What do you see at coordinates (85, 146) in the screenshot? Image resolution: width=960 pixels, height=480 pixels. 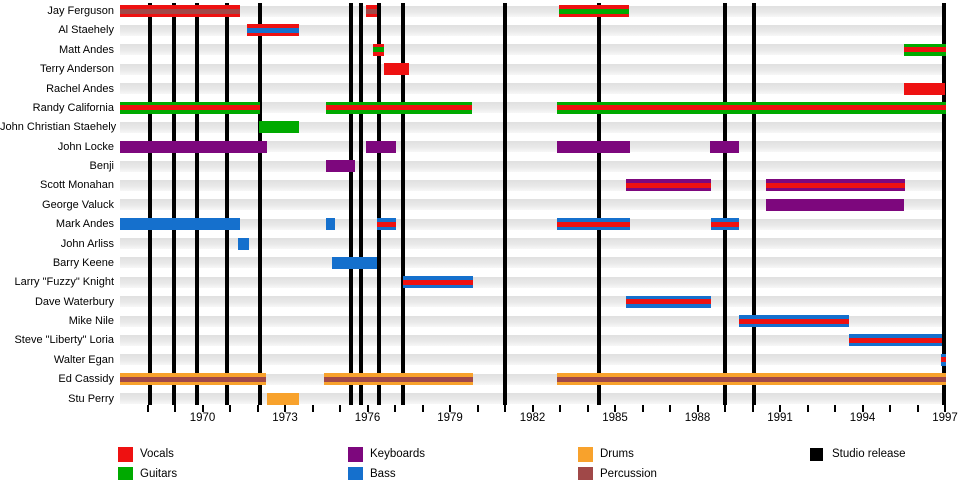 I see `member-name-label: John Locke` at bounding box center [85, 146].